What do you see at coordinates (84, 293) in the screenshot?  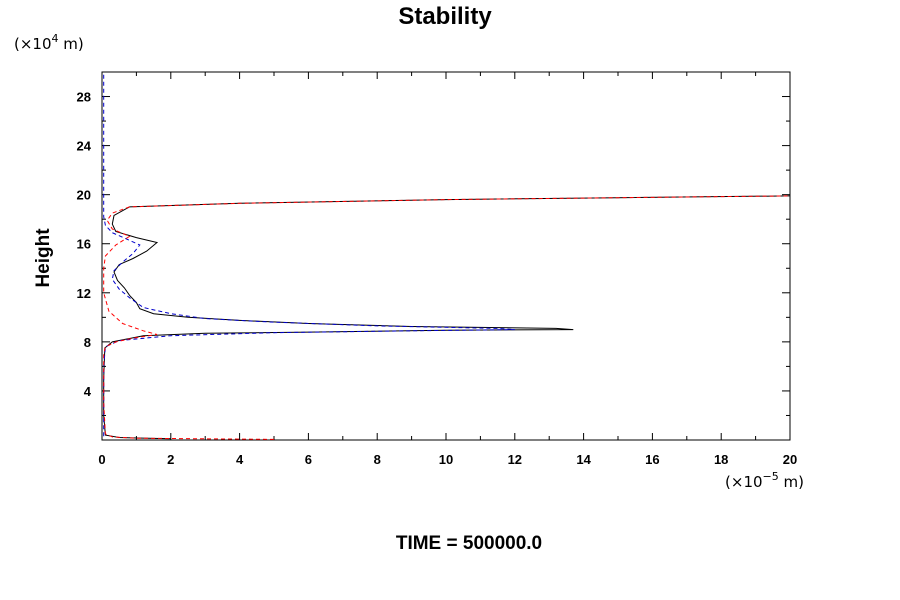 I see `y-tick-label: 12` at bounding box center [84, 293].